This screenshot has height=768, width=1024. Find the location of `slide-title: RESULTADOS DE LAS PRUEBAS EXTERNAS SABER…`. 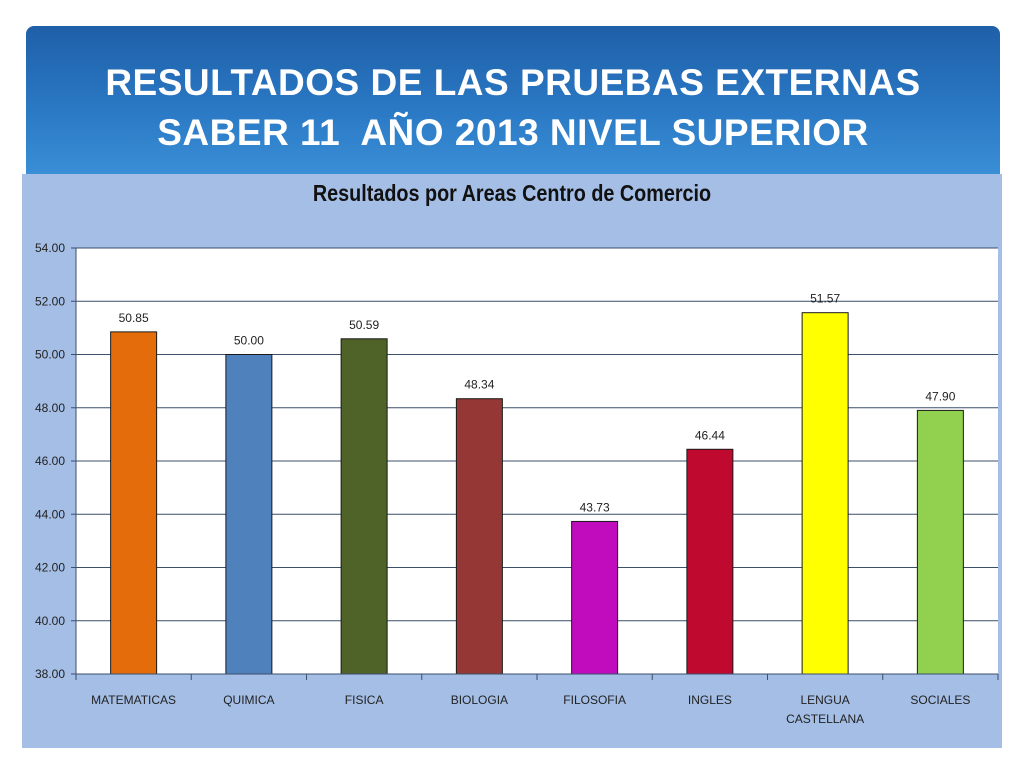

slide-title: RESULTADOS DE LAS PRUEBAS EXTERNAS SABER… is located at coordinates (513, 108).